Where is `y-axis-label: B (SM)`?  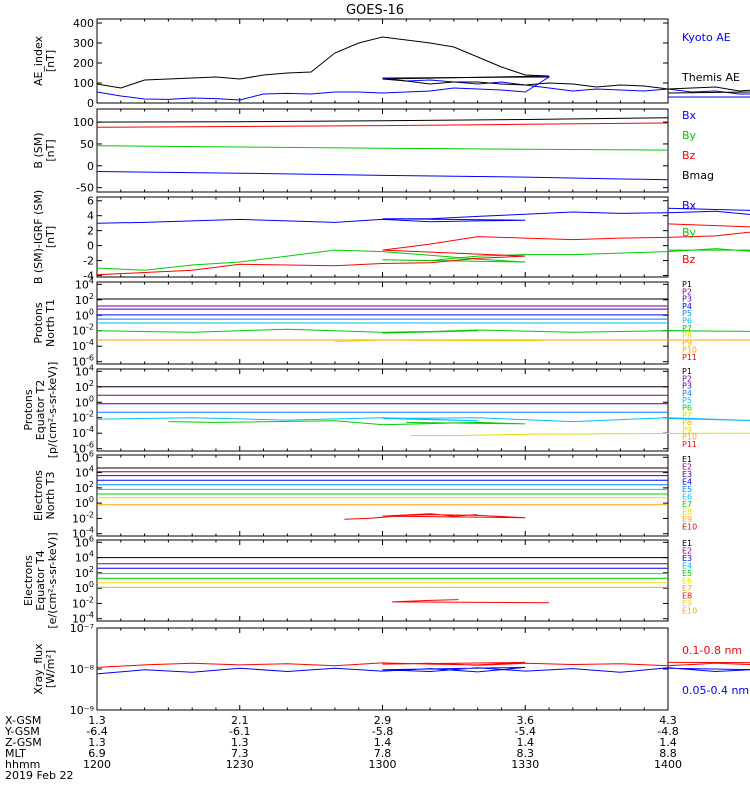
y-axis-label: B (SM) is located at coordinates (38, 150).